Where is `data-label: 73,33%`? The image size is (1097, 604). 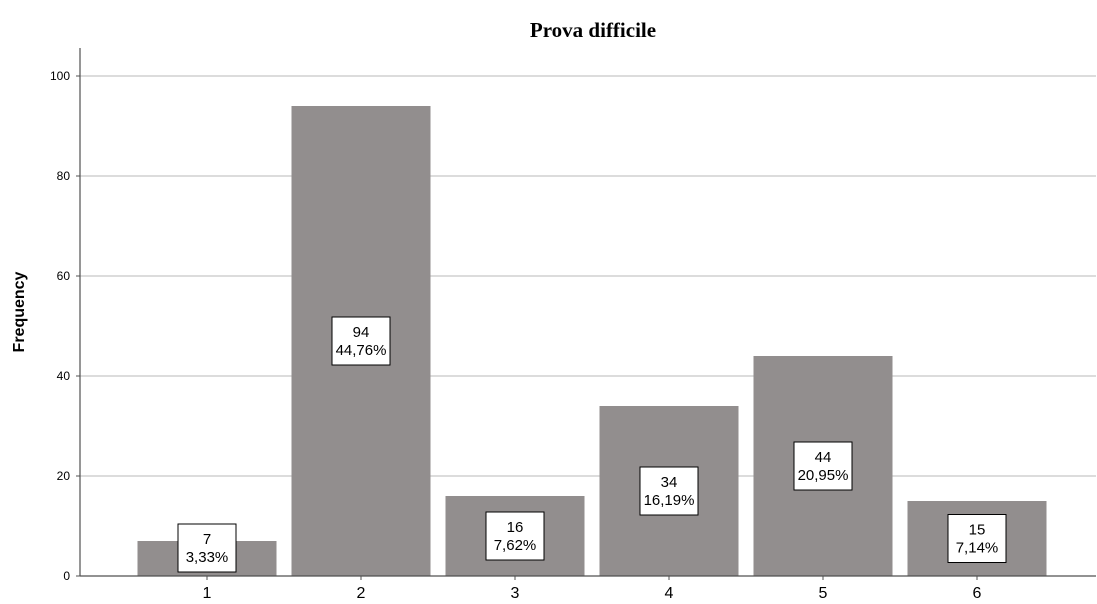
data-label: 73,33% is located at coordinates (207, 548).